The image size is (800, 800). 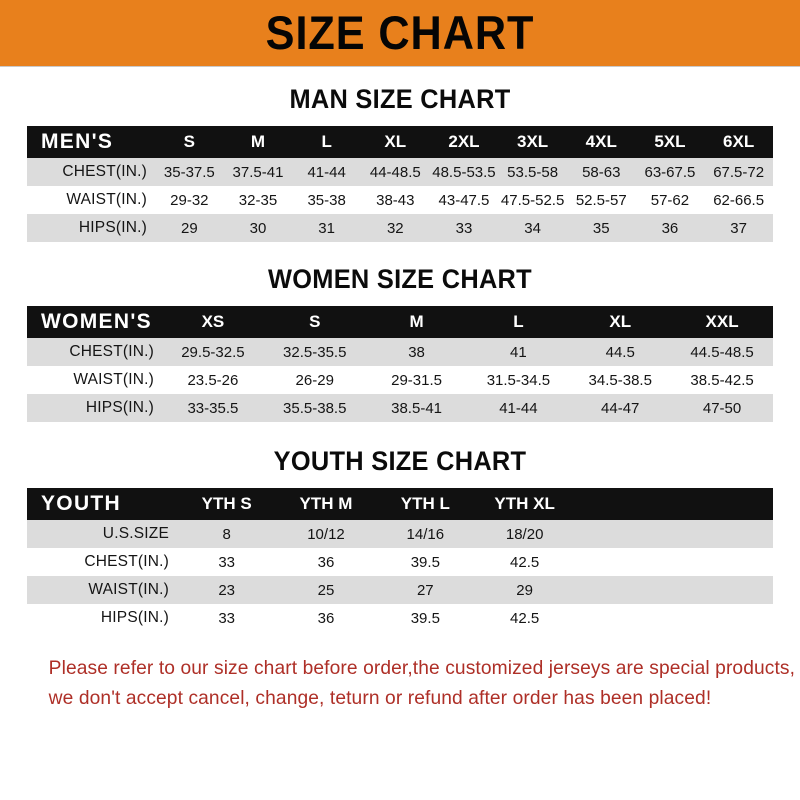 What do you see at coordinates (104, 171) in the screenshot?
I see `men-row-label-0: CHEST(IN.)` at bounding box center [104, 171].